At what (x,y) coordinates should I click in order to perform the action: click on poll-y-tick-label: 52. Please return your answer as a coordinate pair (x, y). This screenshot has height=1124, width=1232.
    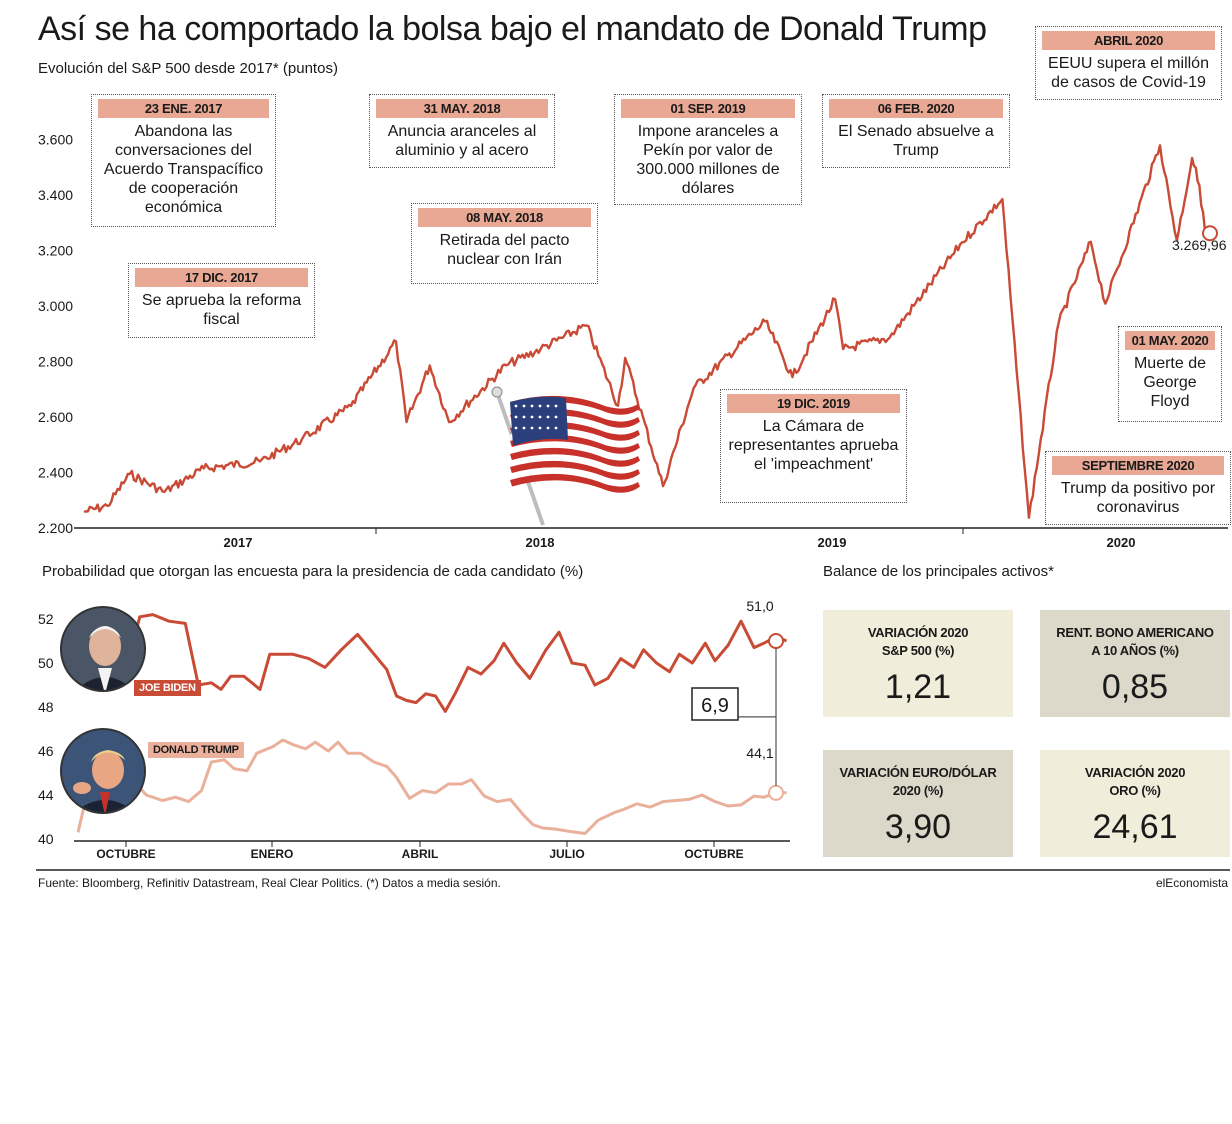
    Looking at the image, I should click on (46, 619).